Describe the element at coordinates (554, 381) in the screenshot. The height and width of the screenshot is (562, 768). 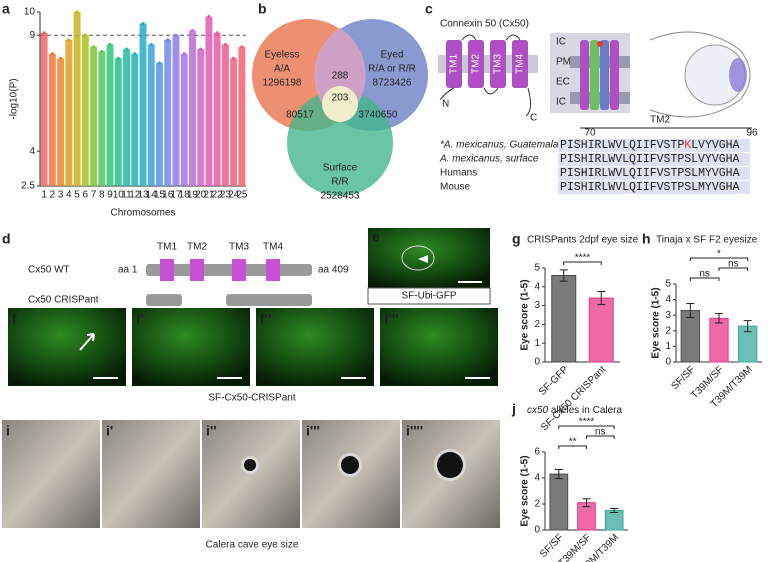
I see `x-tick-label: SF-GFP` at that location.